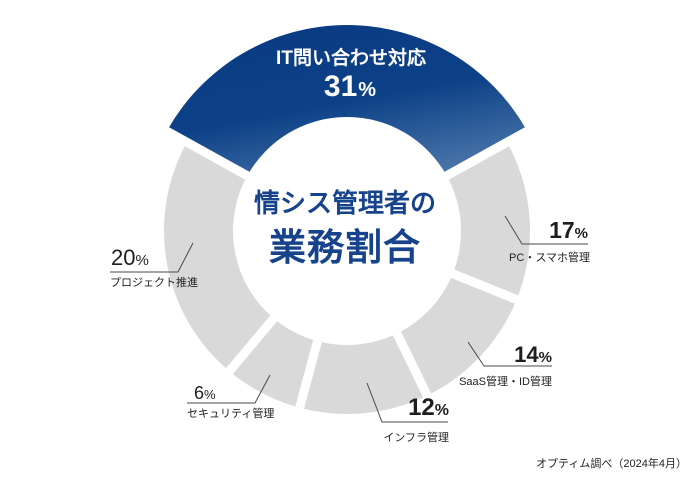 This screenshot has width=700, height=484. I want to click on callout-percent-pc: 17%, so click(568, 232).